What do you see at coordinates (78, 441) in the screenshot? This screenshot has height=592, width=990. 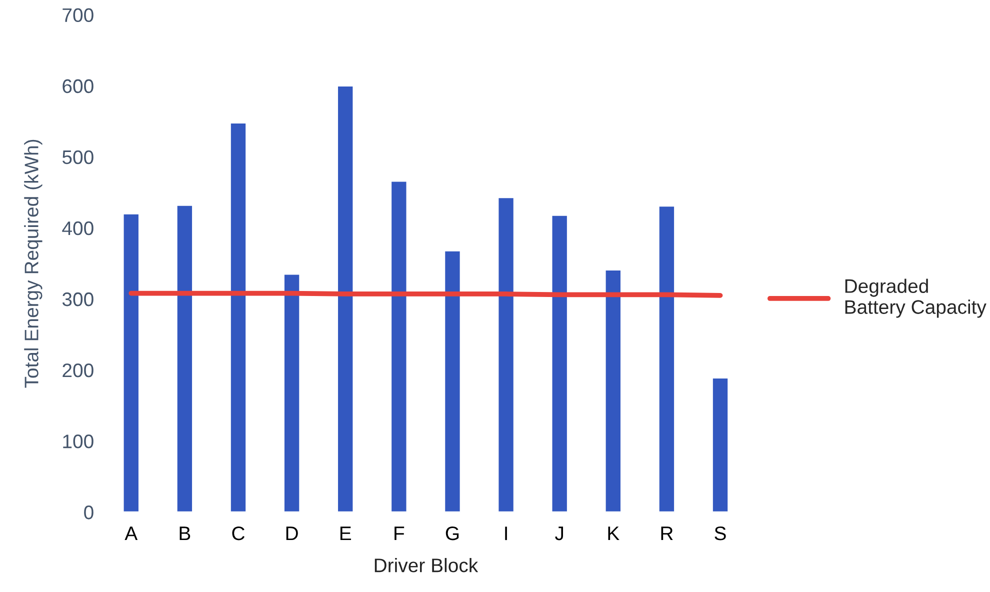 I see `y-tick-label: 100` at bounding box center [78, 441].